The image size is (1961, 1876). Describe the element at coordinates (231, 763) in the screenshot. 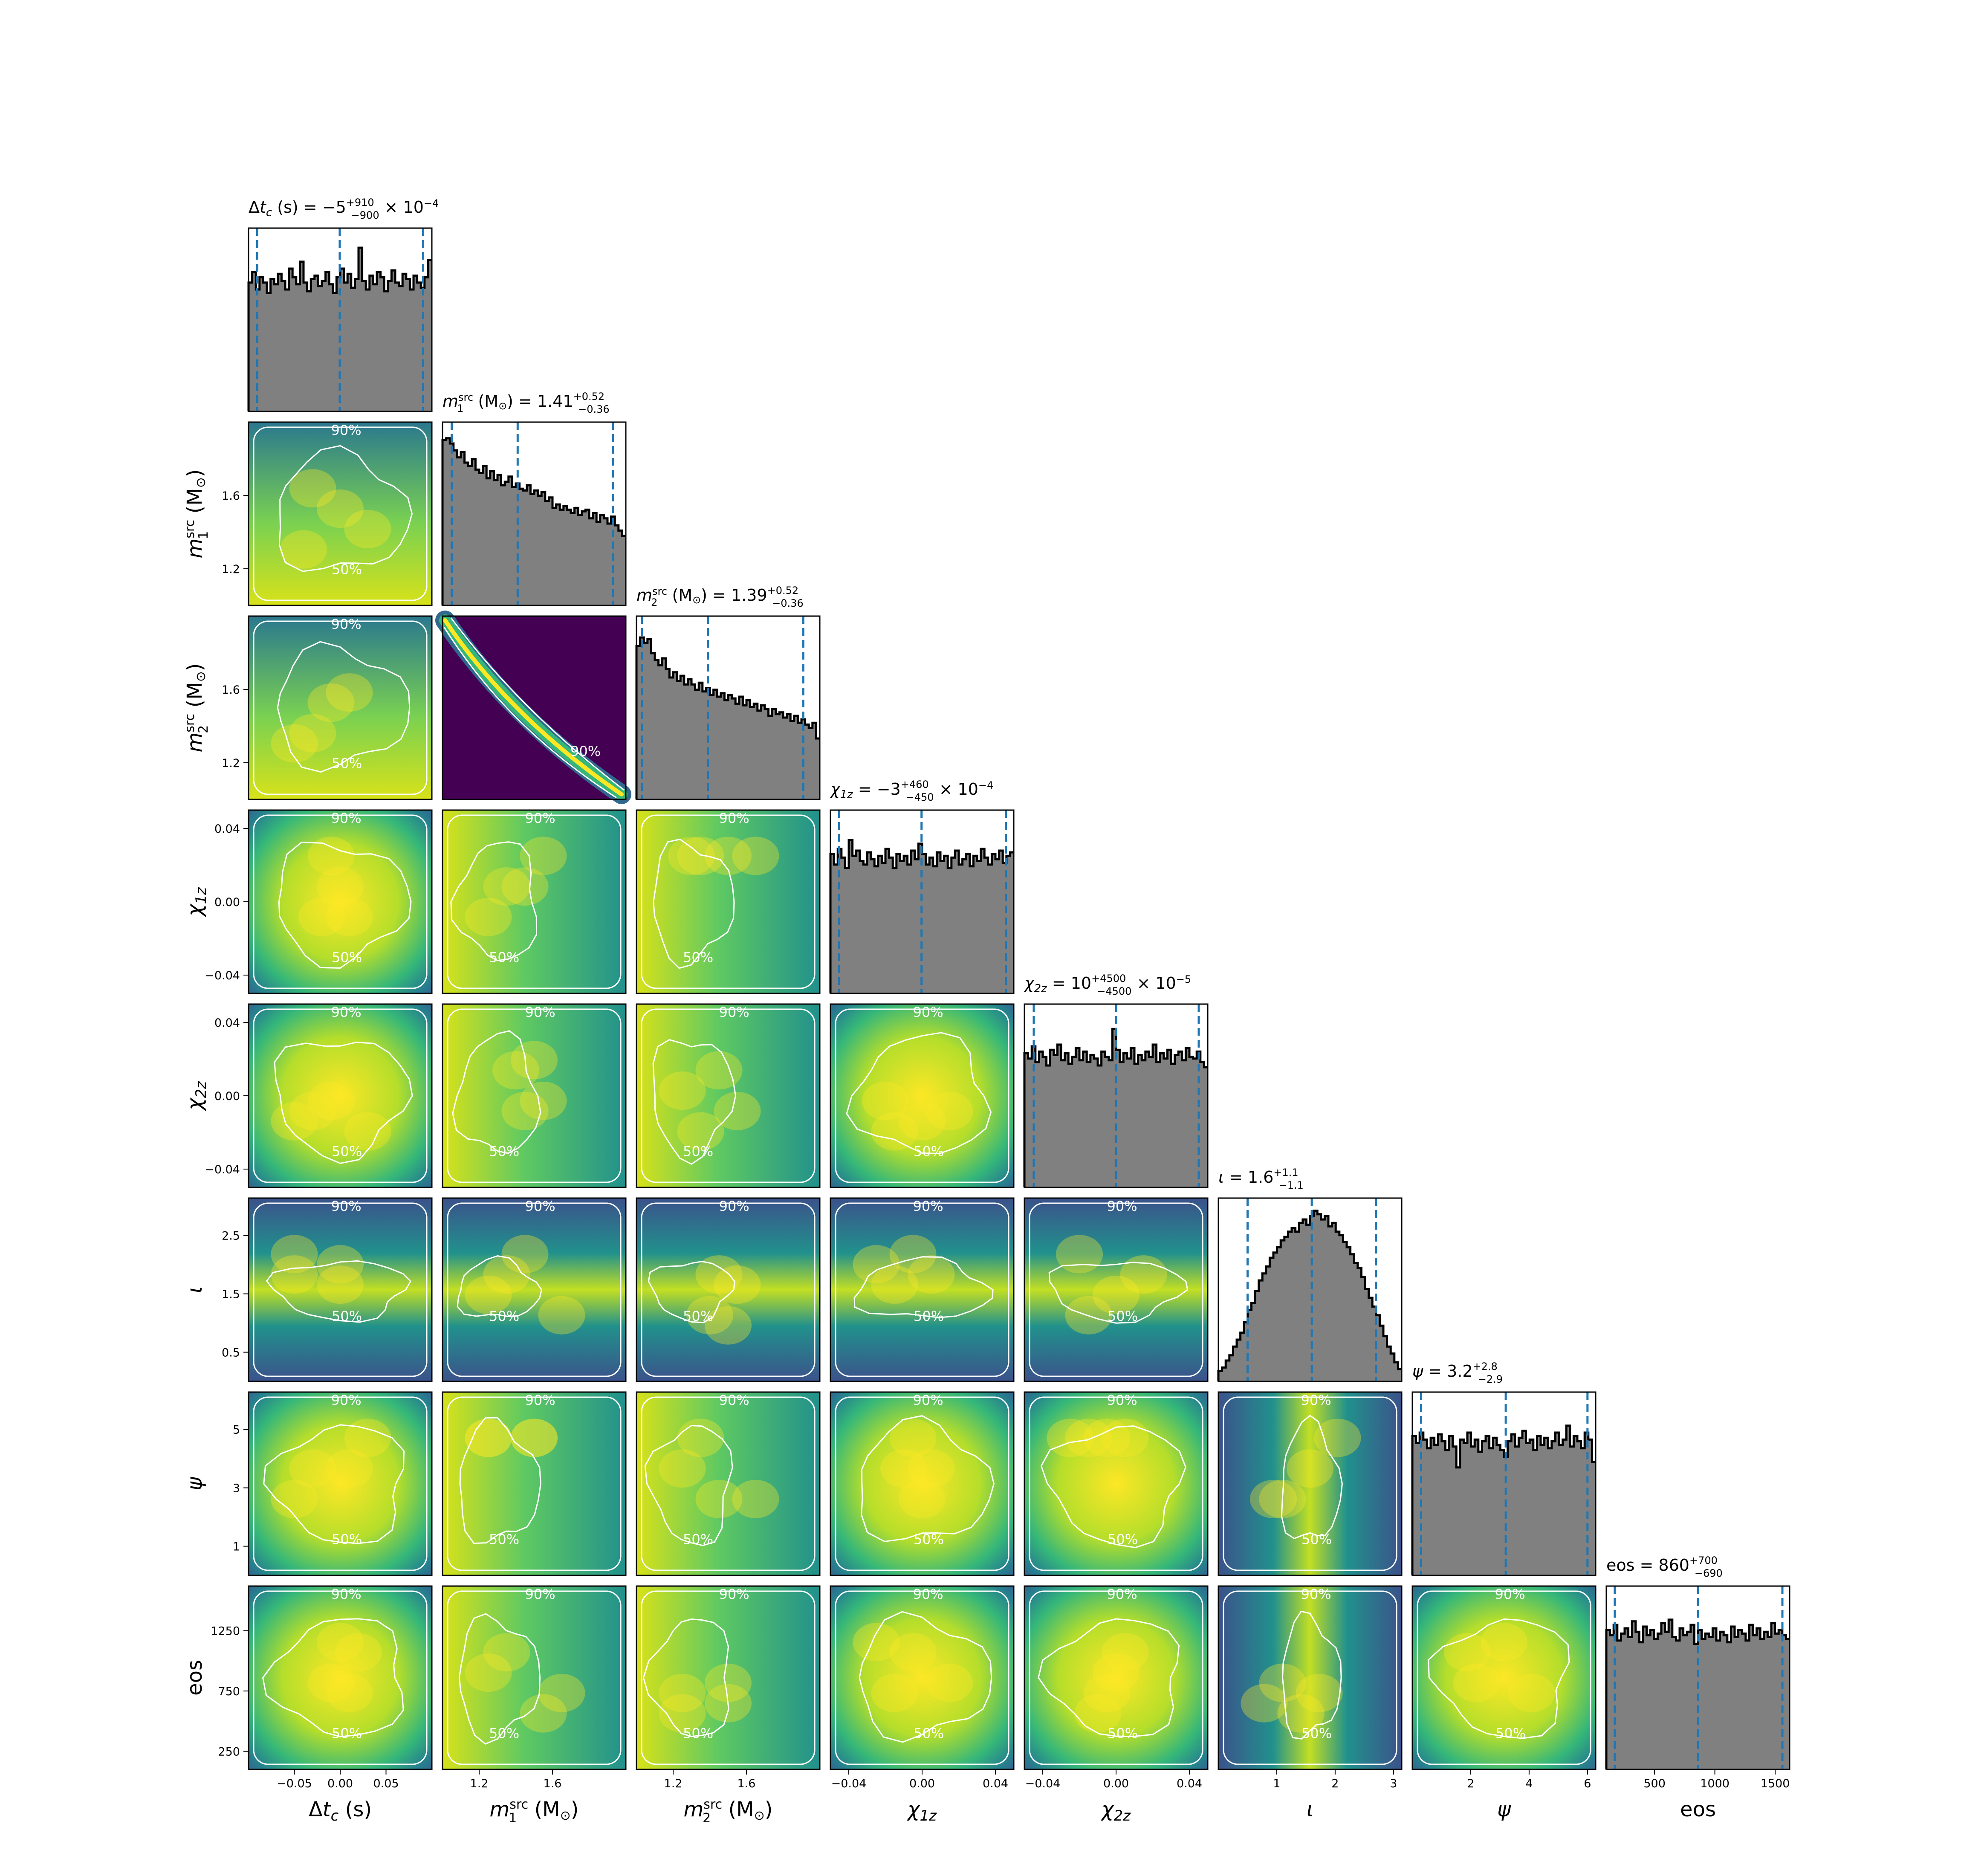

I see `y-tick-label-m2: 1.2` at that location.